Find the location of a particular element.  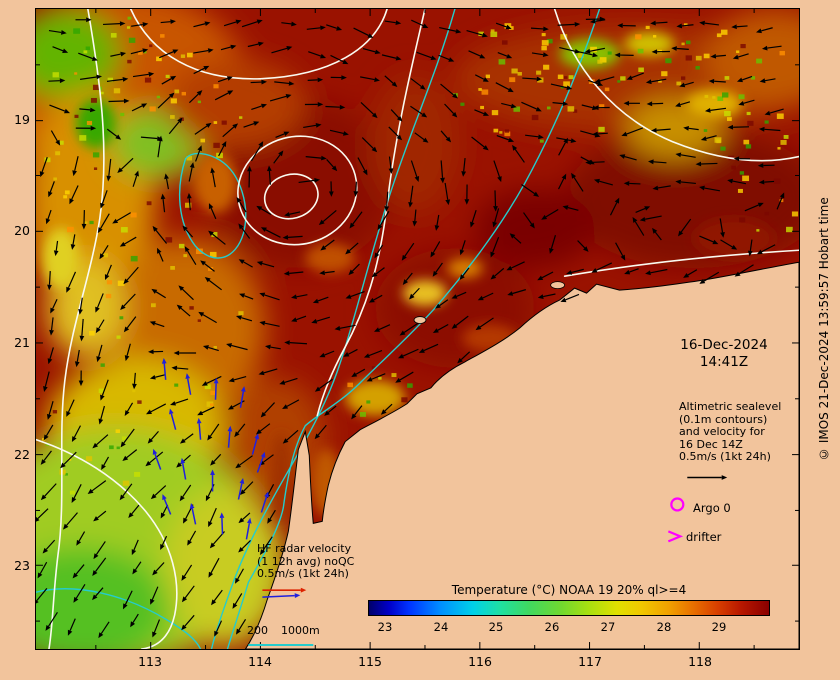

colorbar-tick-label: 29 is located at coordinates (719, 627).